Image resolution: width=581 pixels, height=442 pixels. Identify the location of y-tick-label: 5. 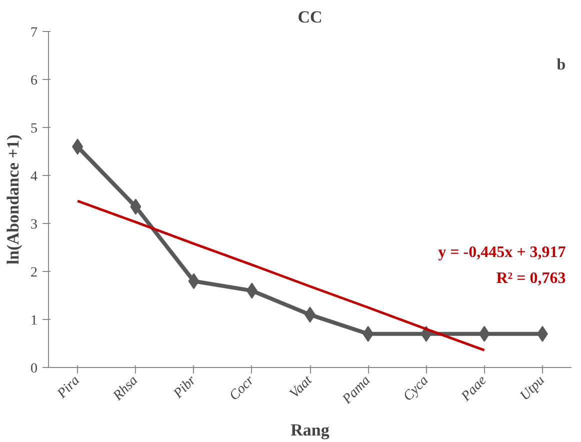
(34, 129).